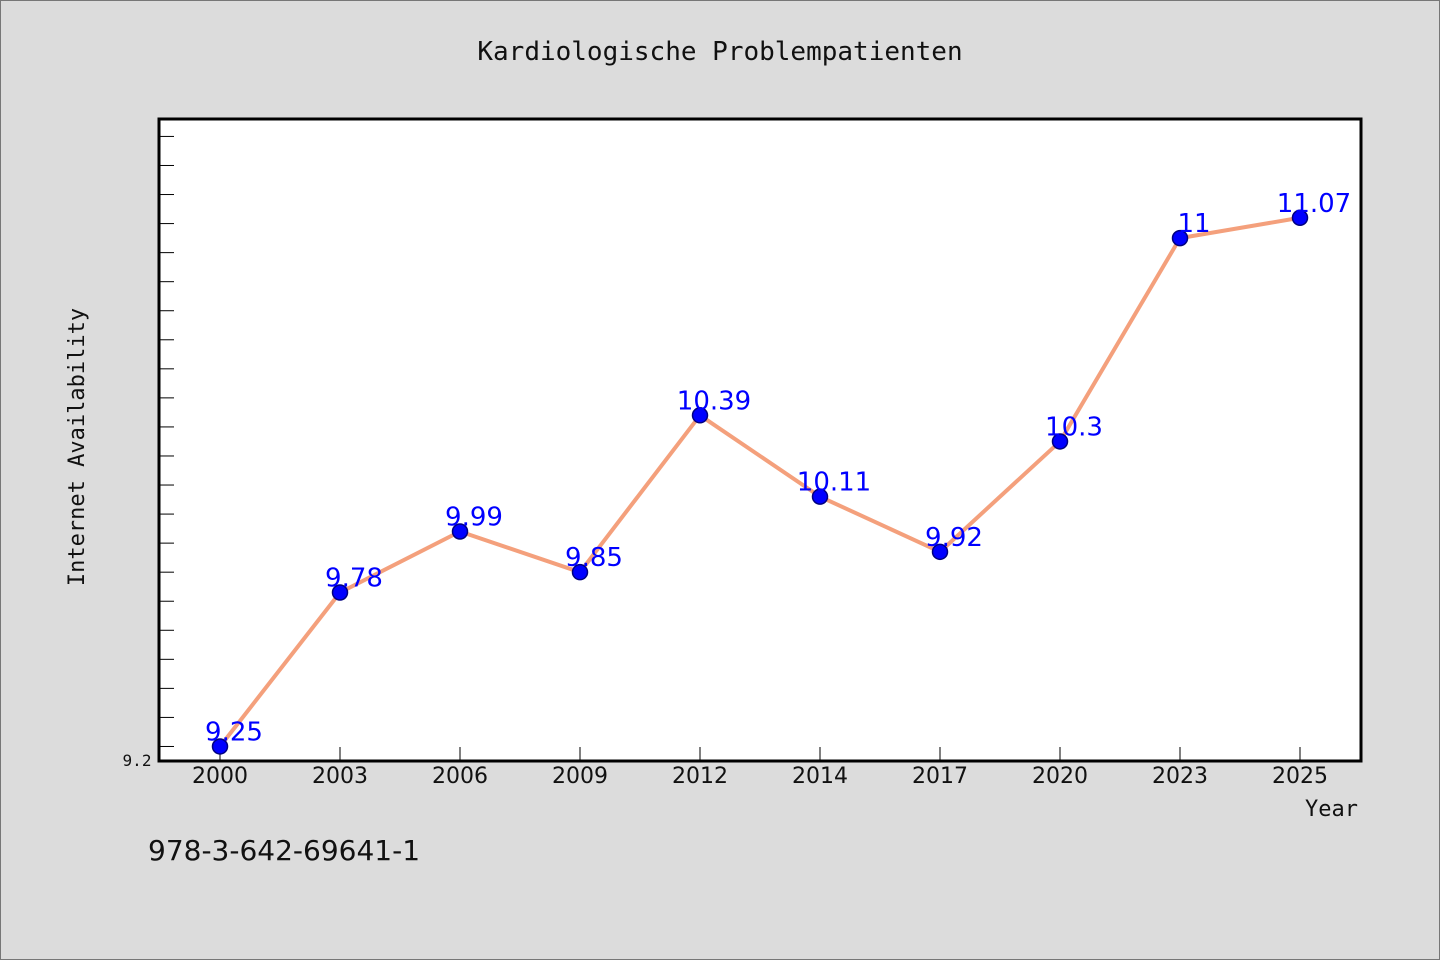 The width and height of the screenshot is (1440, 960). I want to click on data-label: 9.99, so click(474, 518).